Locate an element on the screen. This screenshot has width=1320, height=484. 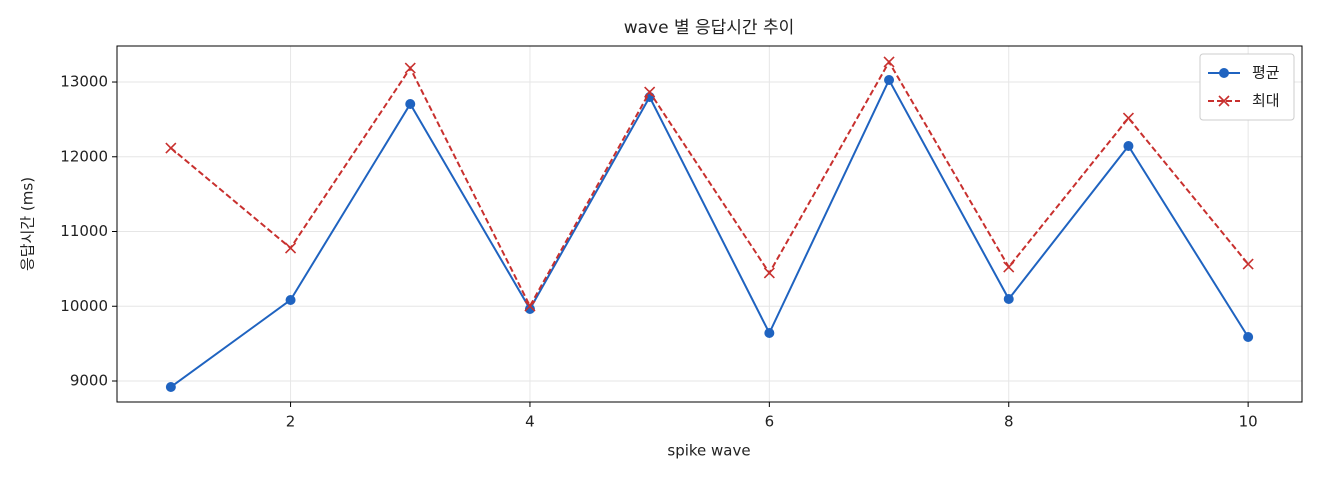
legend-label: 평균 is located at coordinates (1266, 73).